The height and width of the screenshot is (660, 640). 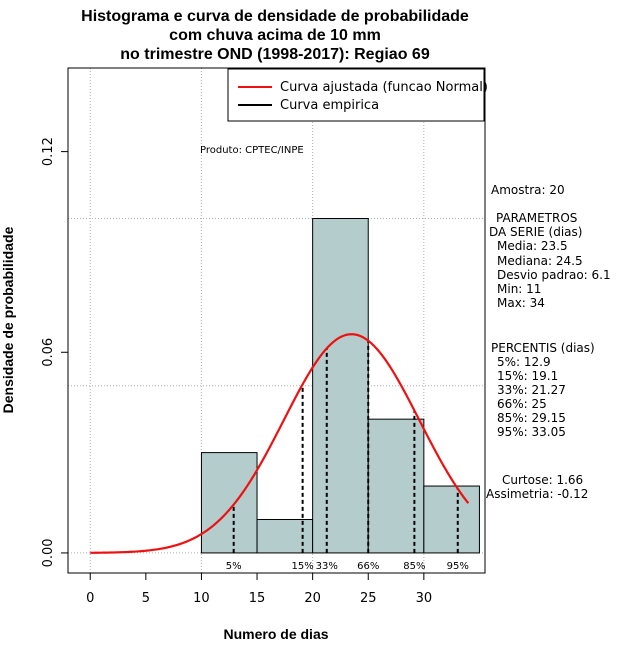 What do you see at coordinates (275, 54) in the screenshot?
I see `chart-title-line-3: no trimestre OND (1998-2017): Regiao 69` at bounding box center [275, 54].